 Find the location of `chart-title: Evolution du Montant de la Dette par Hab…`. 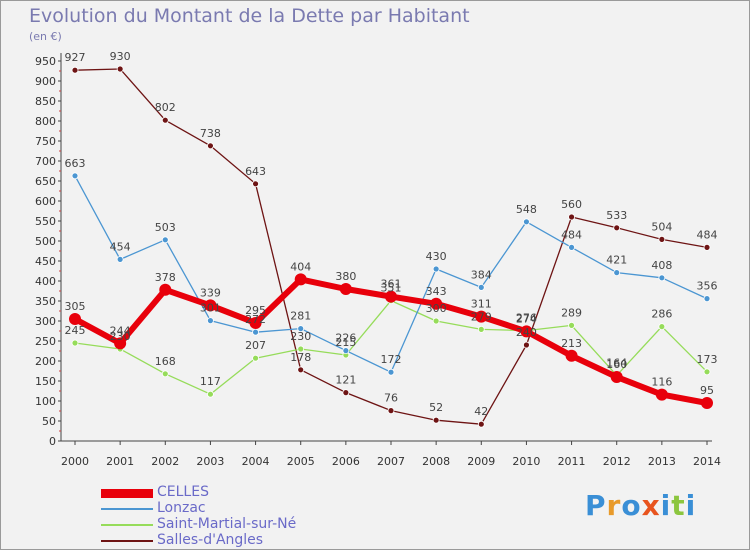

chart-title: Evolution du Montant de la Dette par Hab… is located at coordinates (249, 16).